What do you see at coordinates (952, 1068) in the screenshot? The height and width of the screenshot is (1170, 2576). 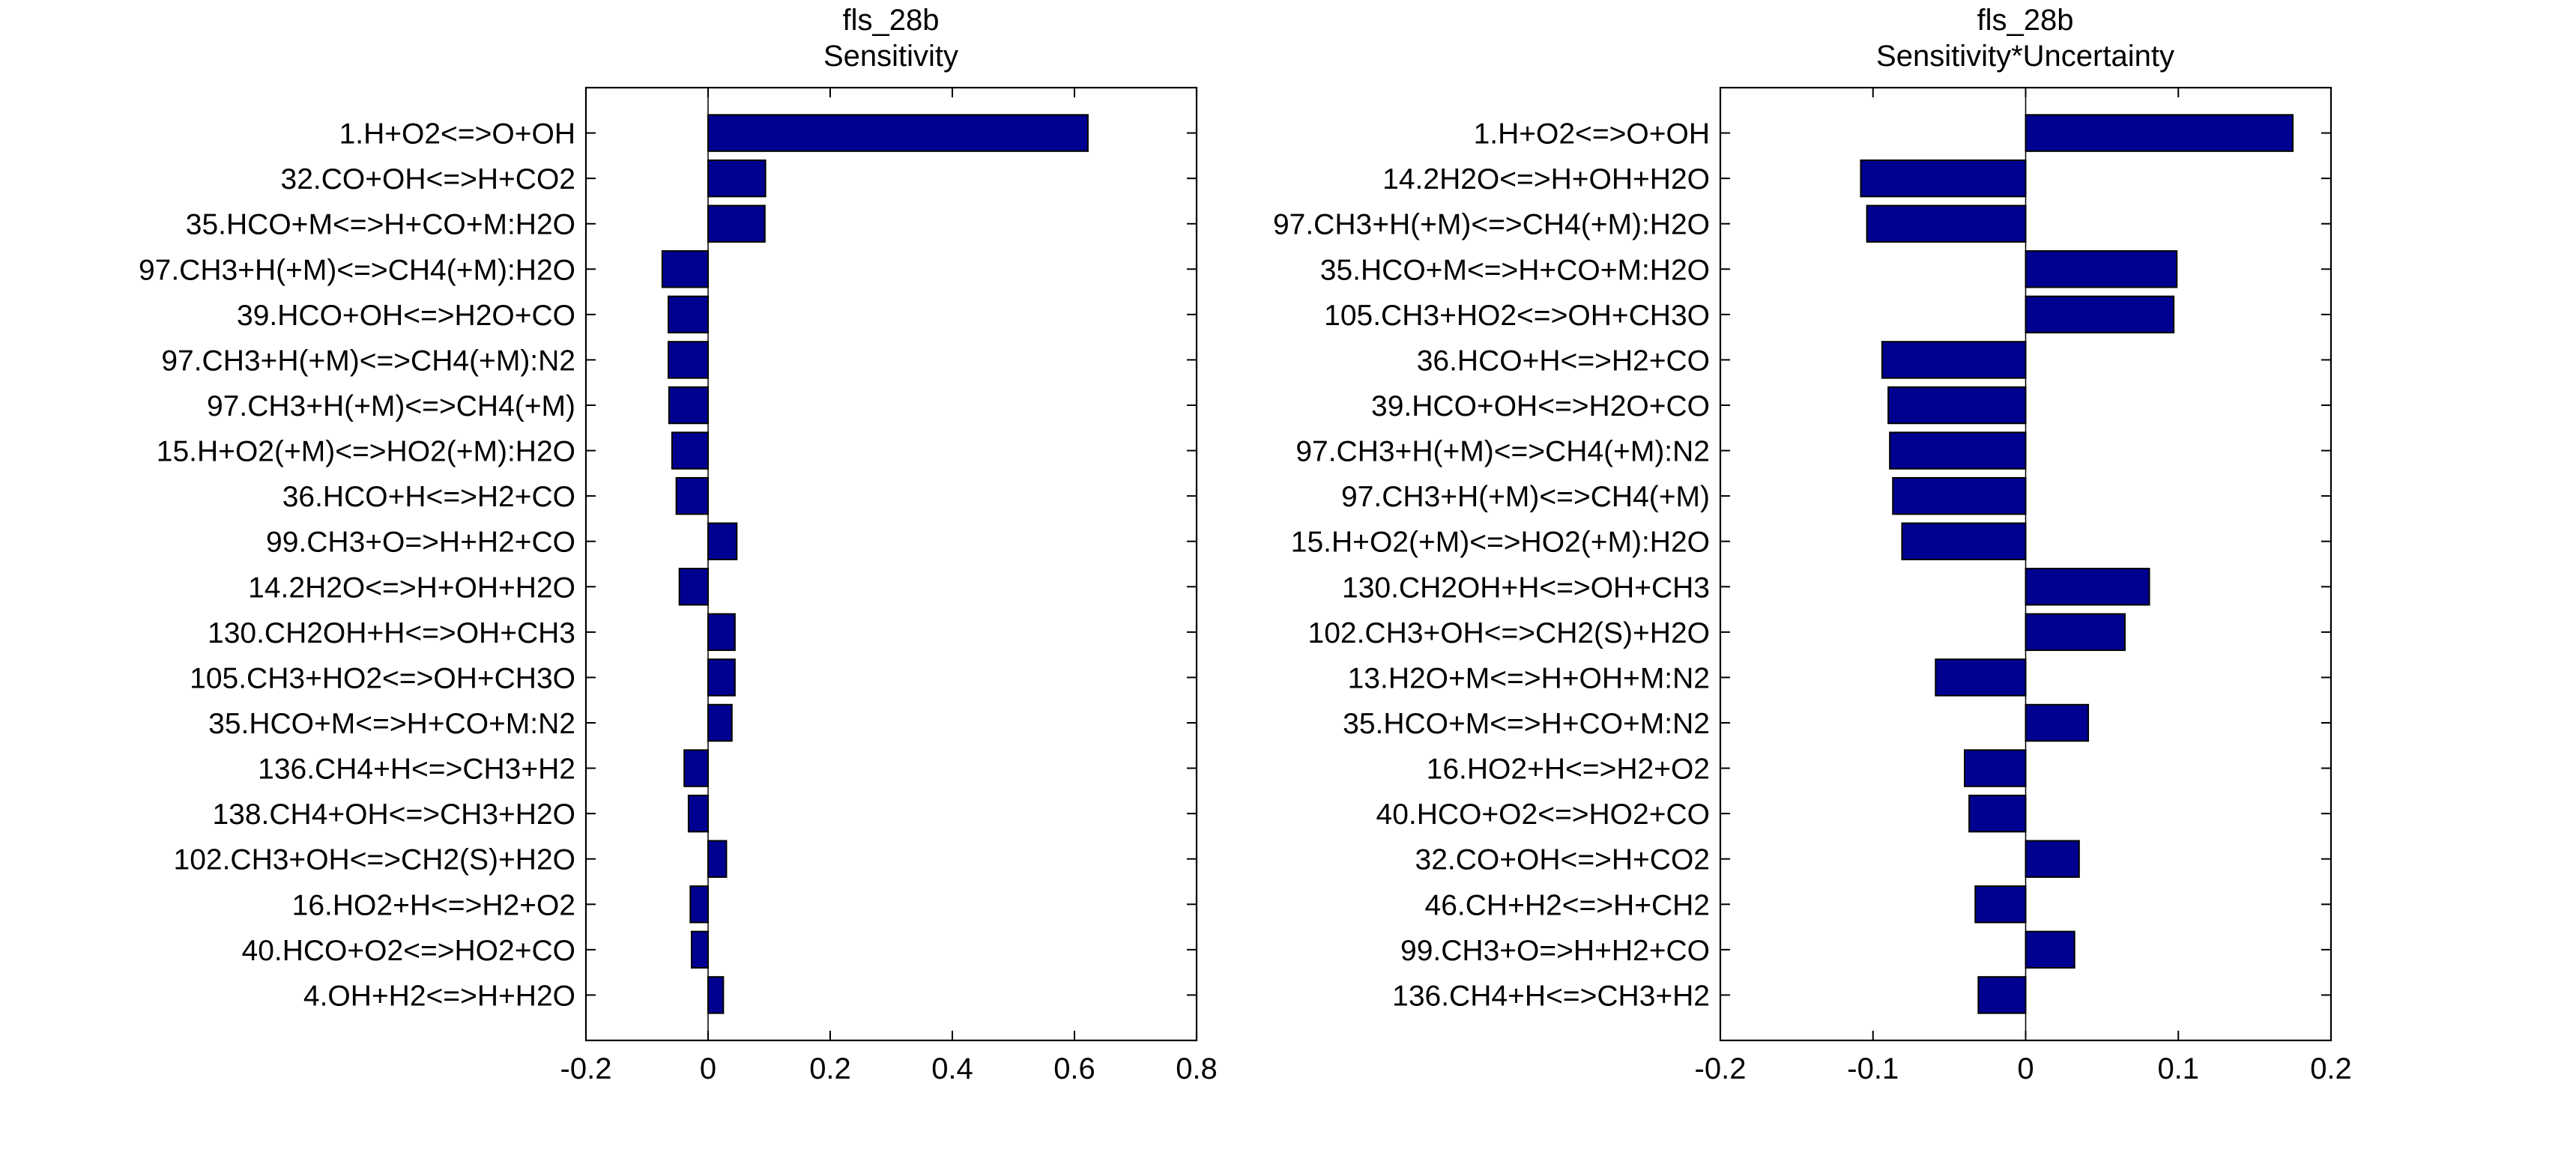 I see `x-tick-label: 0.4` at bounding box center [952, 1068].